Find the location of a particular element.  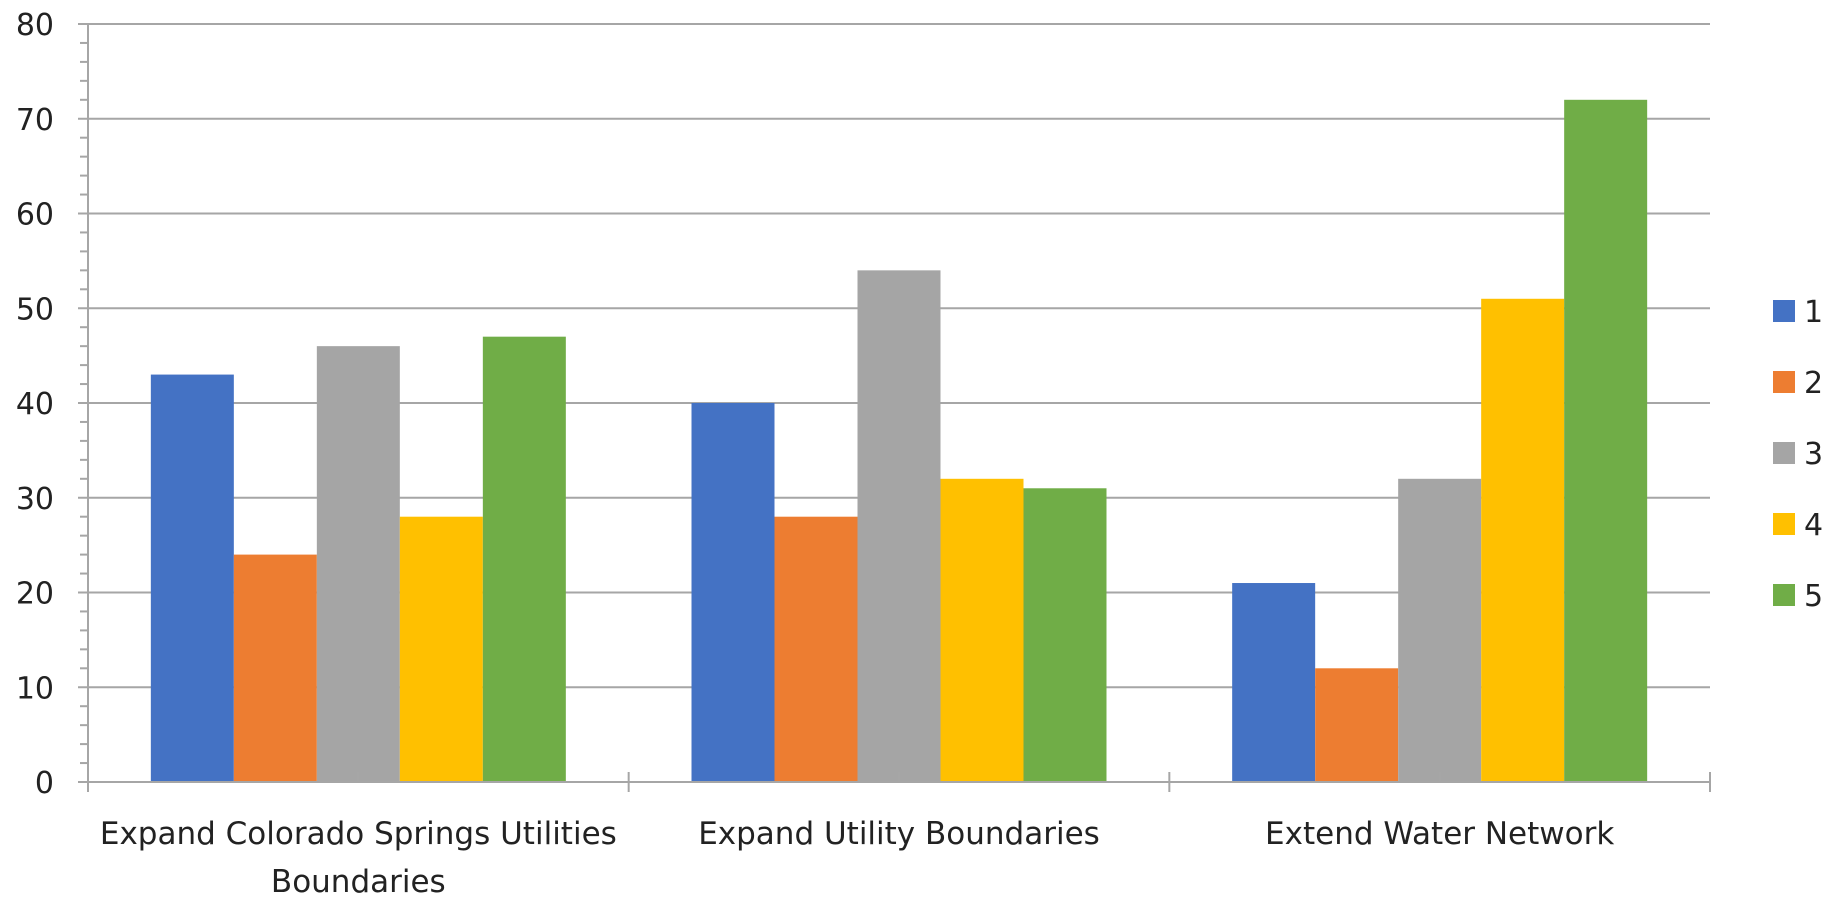

legend-label-3: 3 is located at coordinates (1813, 454).